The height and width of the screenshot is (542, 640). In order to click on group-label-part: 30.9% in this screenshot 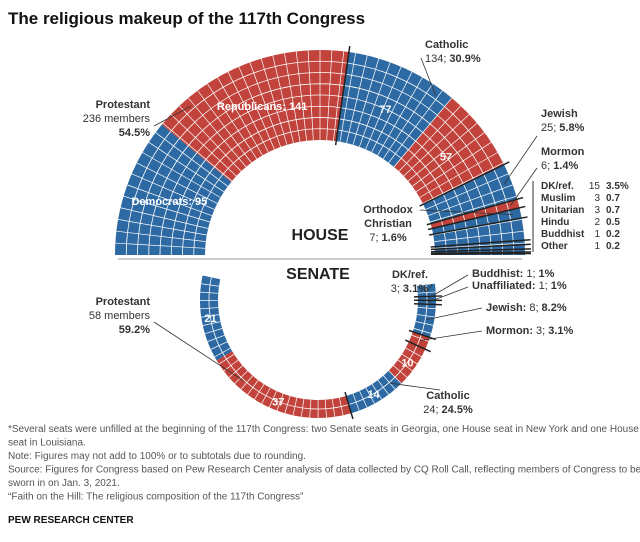, I will do `click(464, 59)`.